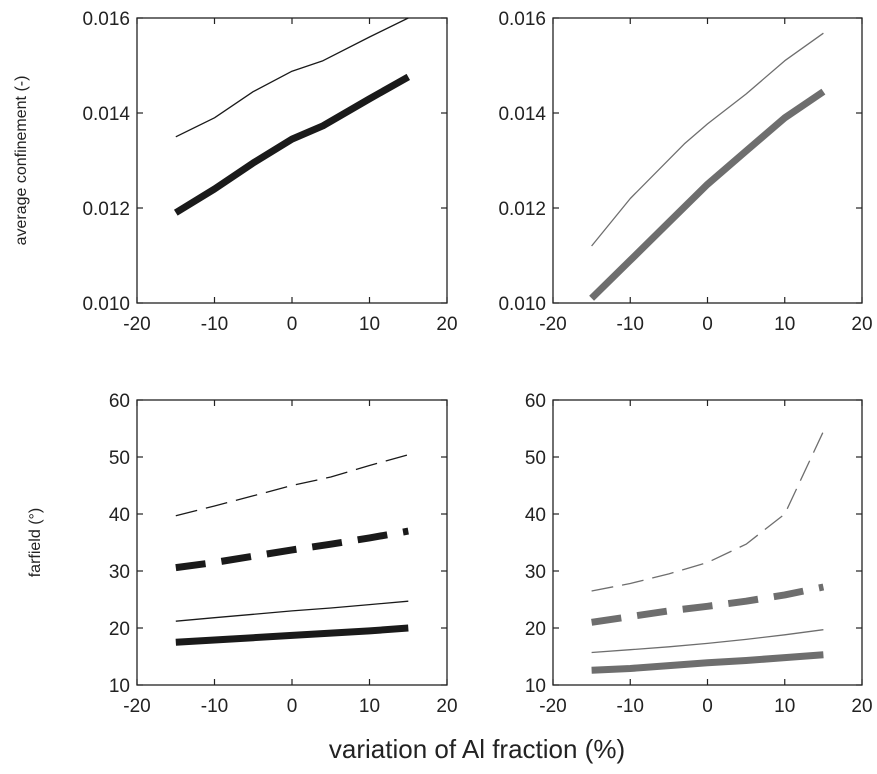 The height and width of the screenshot is (774, 877). What do you see at coordinates (35, 543) in the screenshot?
I see `y-axis-title: farfield (°)` at bounding box center [35, 543].